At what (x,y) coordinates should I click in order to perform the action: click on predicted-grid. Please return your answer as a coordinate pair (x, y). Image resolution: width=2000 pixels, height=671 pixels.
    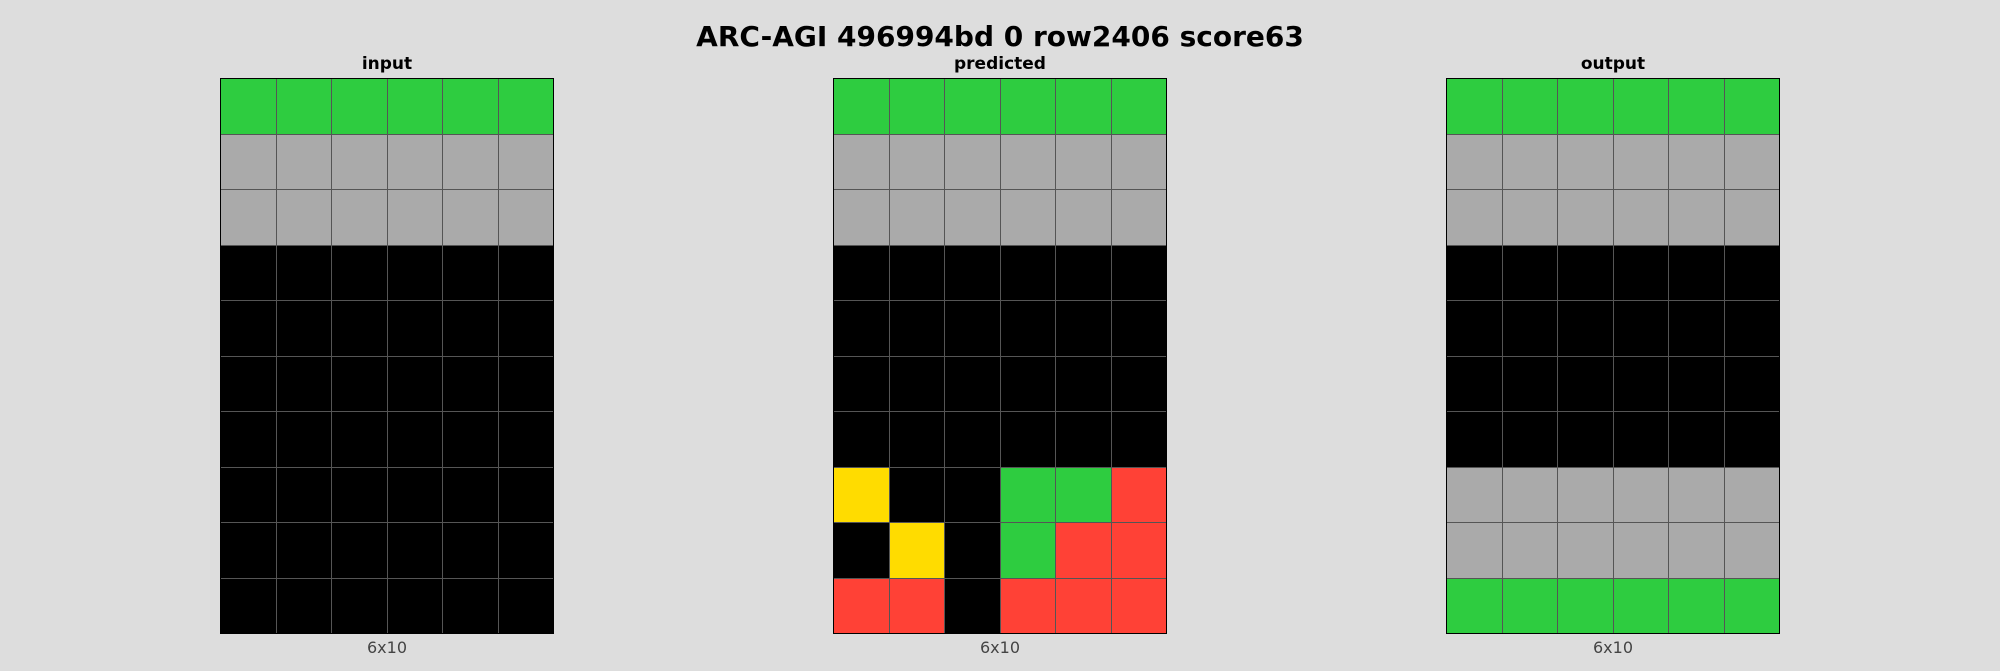
    Looking at the image, I should click on (1000, 356).